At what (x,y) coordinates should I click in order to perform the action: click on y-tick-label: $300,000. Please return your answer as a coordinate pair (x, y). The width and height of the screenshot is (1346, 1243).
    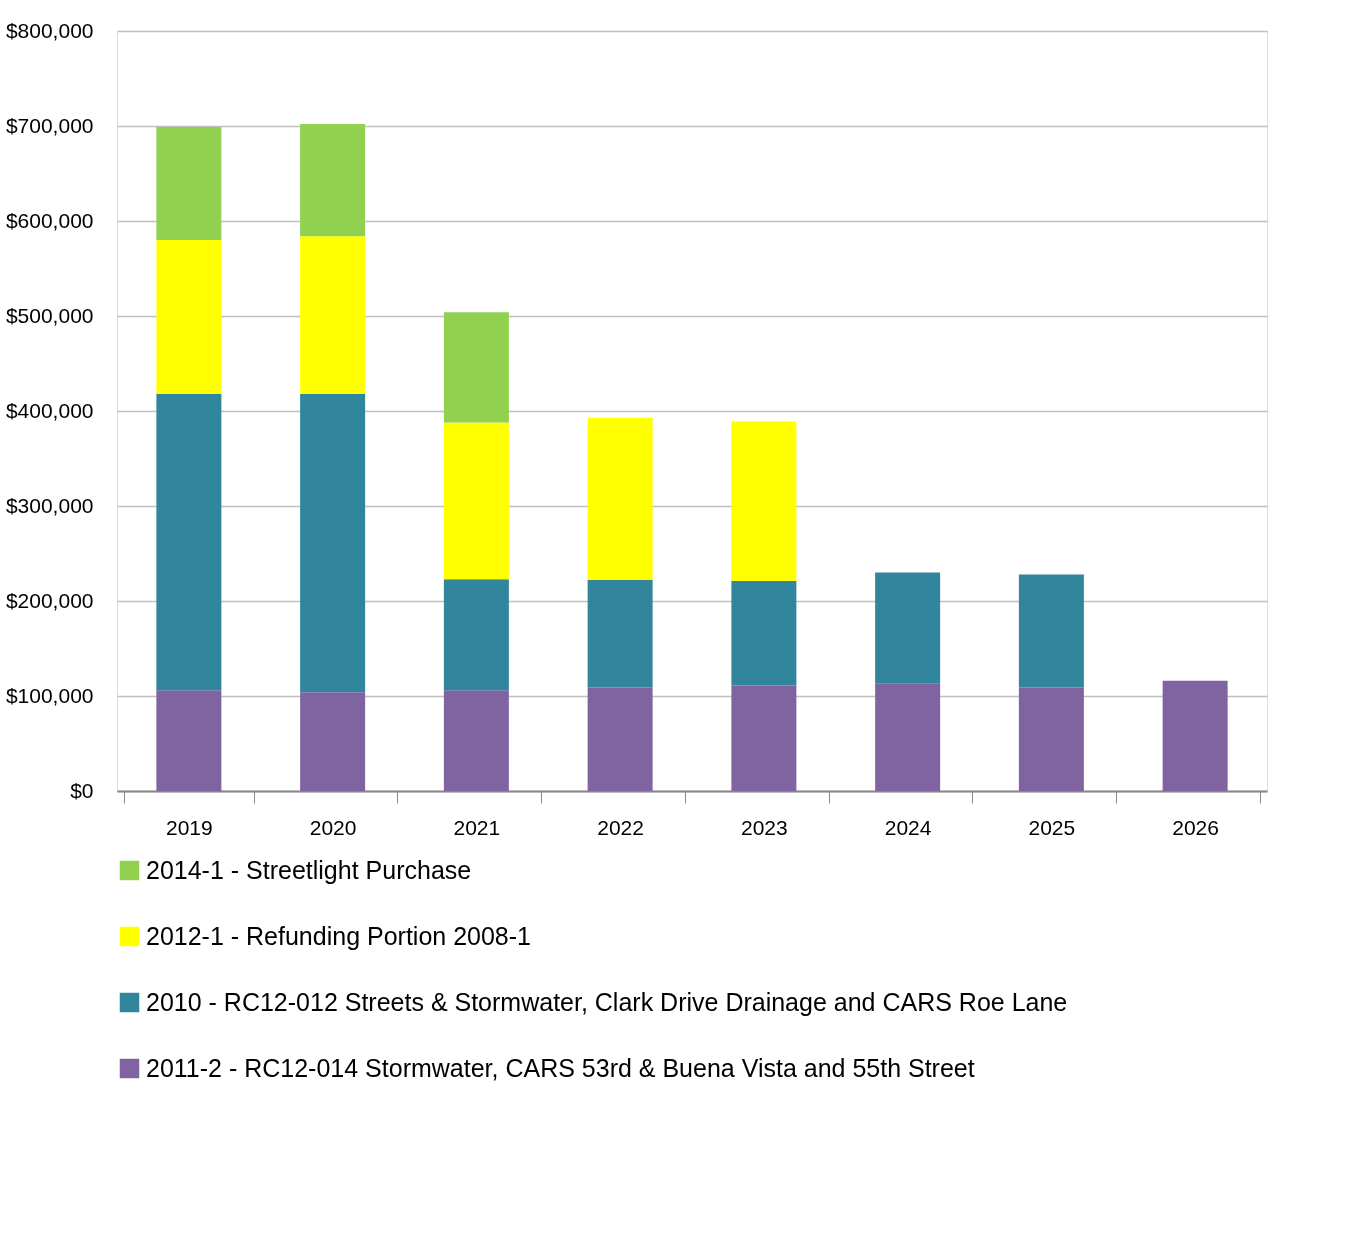
    Looking at the image, I should click on (49, 505).